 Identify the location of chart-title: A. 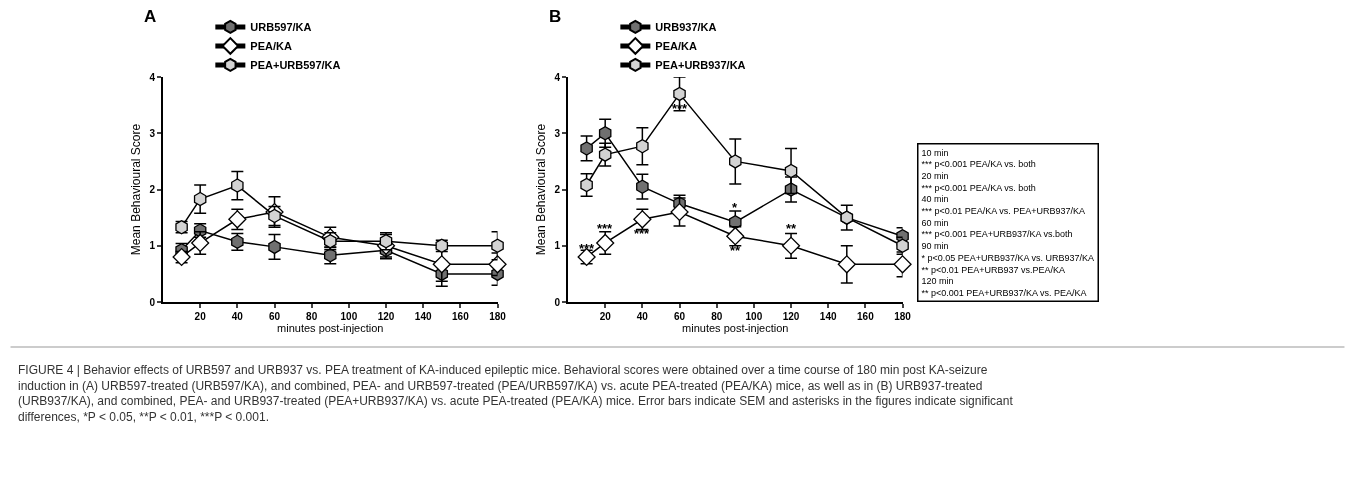
(150, 16).